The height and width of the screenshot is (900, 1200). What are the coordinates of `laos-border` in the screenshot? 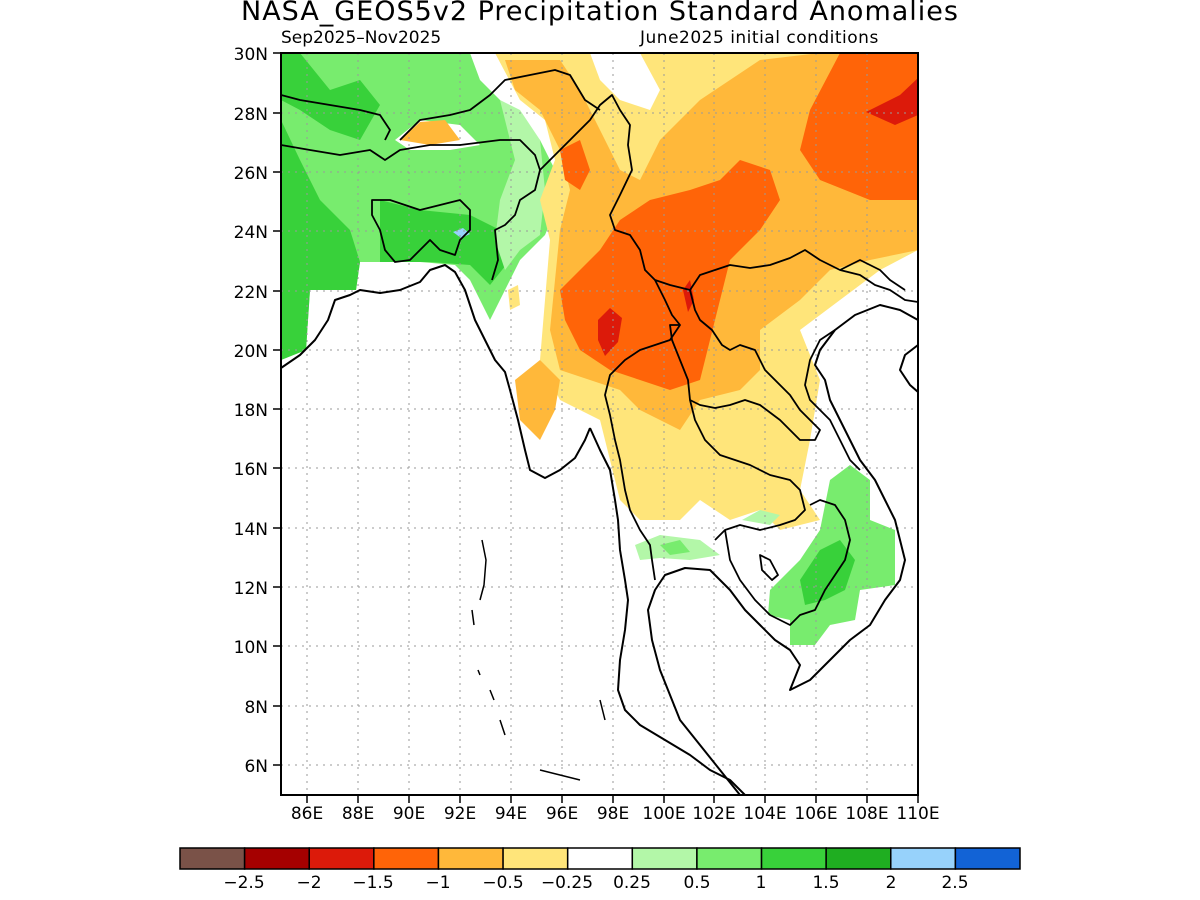 It's located at (745, 365).